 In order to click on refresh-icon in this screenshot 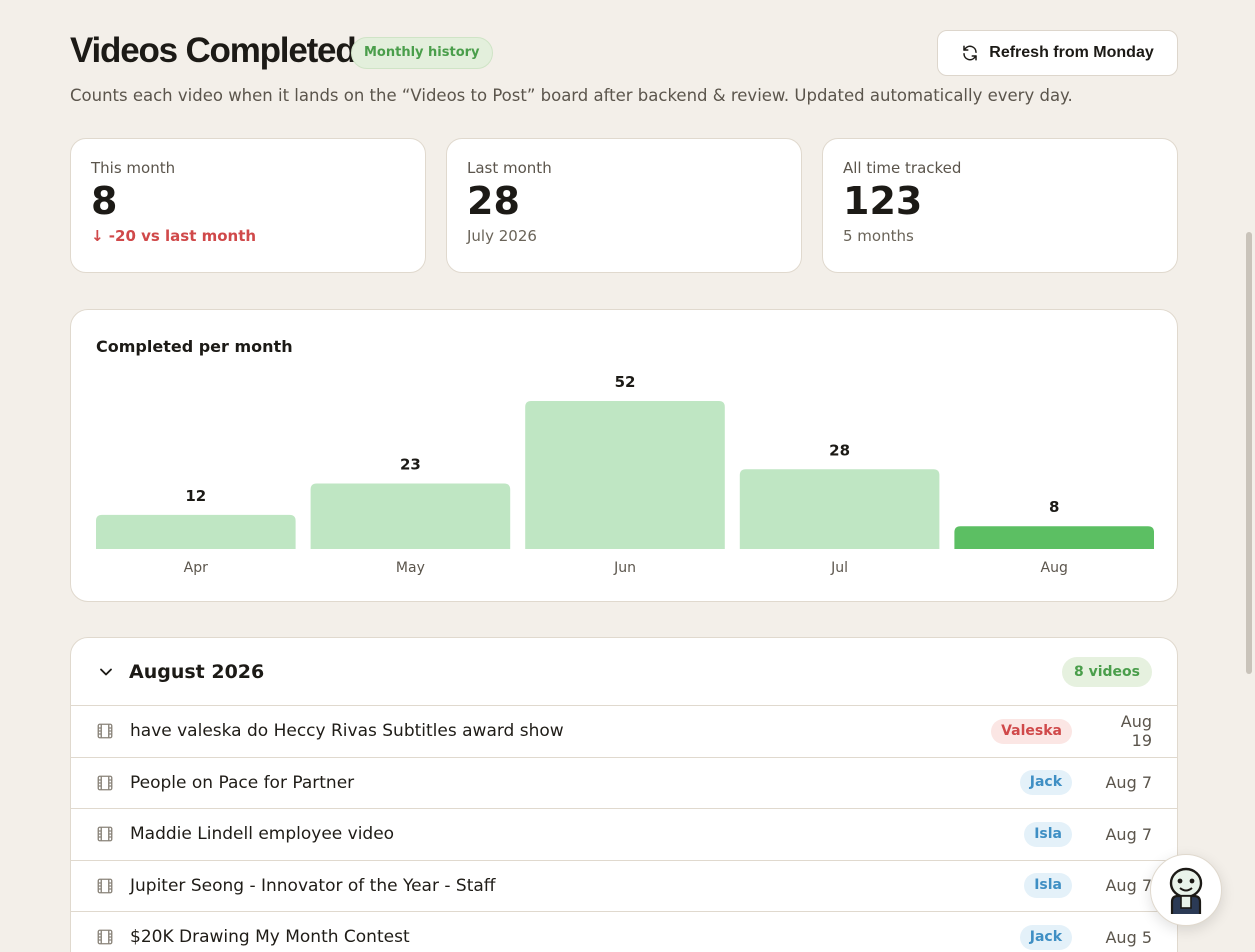, I will do `click(970, 53)`.